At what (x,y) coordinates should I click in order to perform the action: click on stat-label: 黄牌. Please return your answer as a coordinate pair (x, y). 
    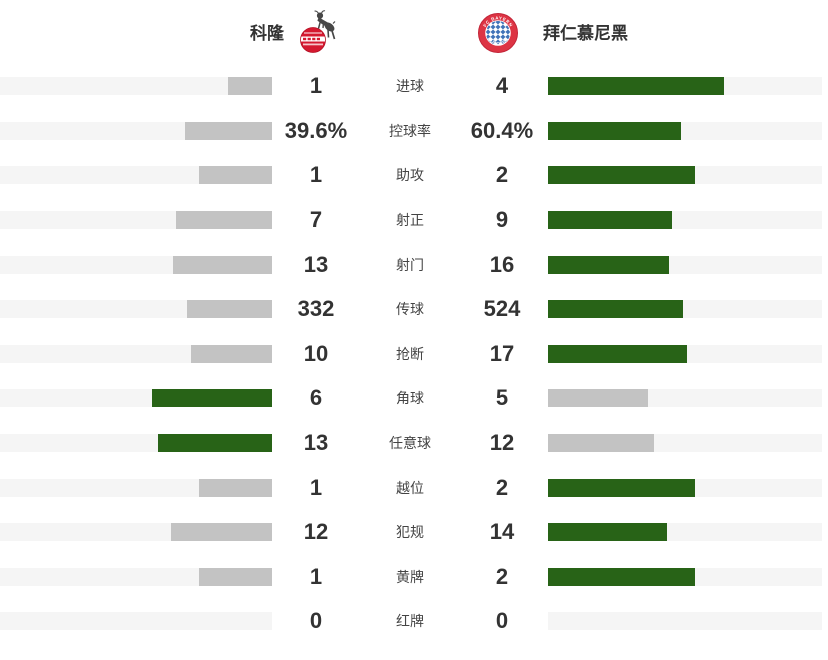
    Looking at the image, I should click on (410, 576).